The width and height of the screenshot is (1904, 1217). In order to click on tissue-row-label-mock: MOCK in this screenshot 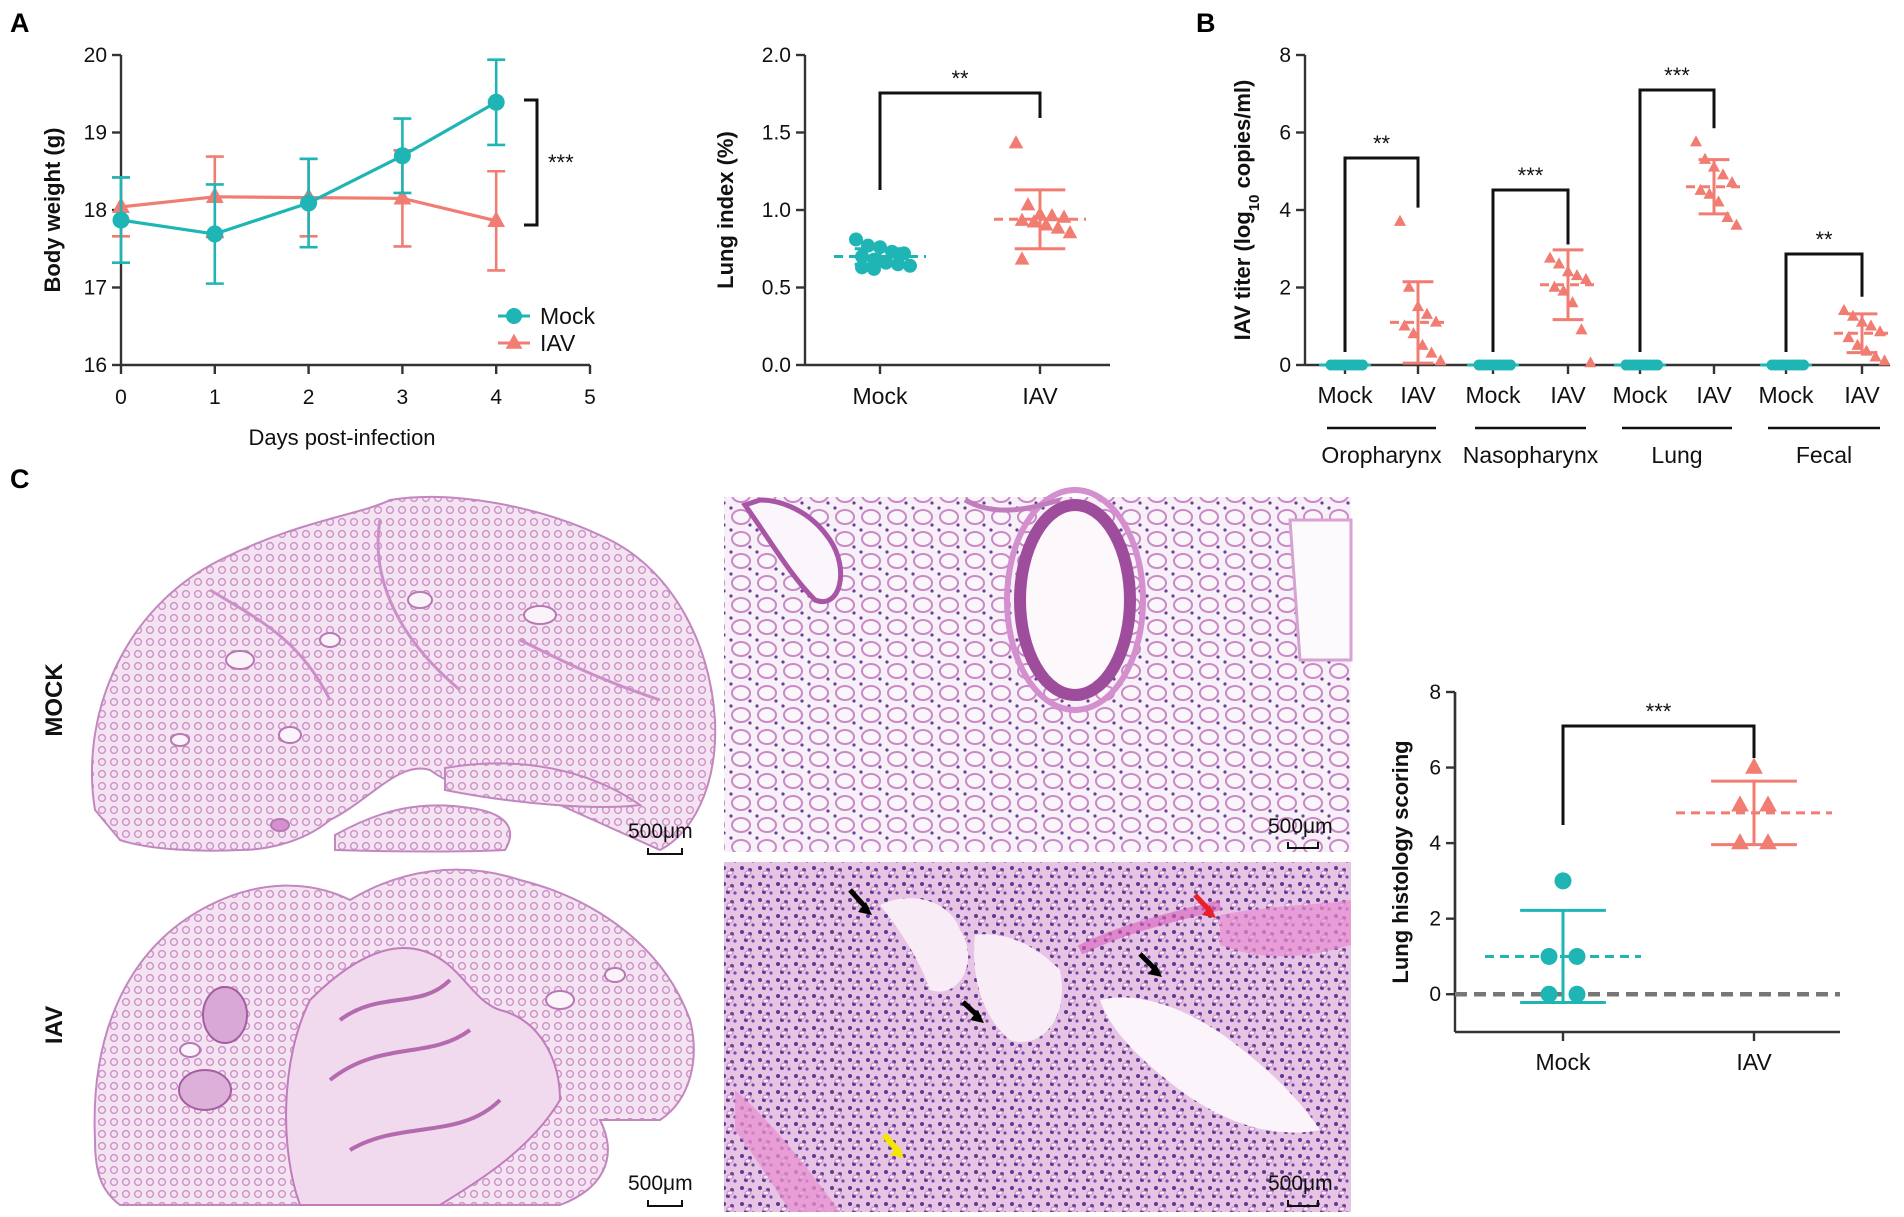, I will do `click(54, 700)`.